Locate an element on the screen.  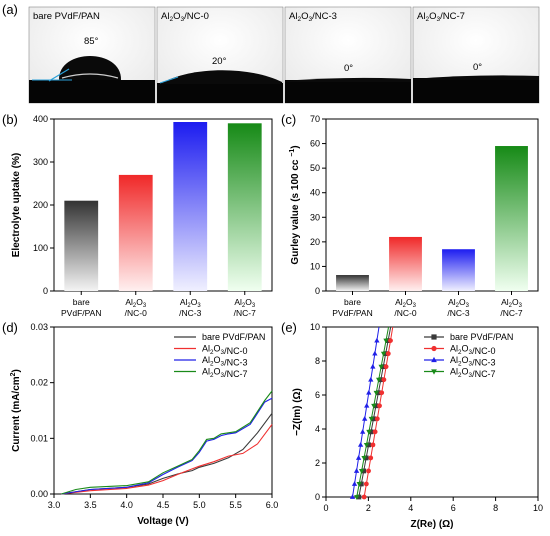
x-tick-label: /NC-0 is located at coordinates (136, 313).